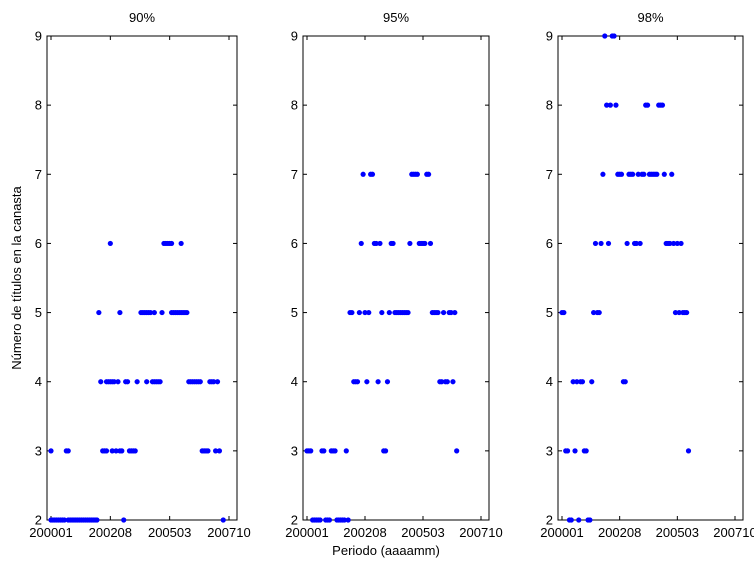 The image size is (754, 565). I want to click on subplot-title: 95%, so click(396, 17).